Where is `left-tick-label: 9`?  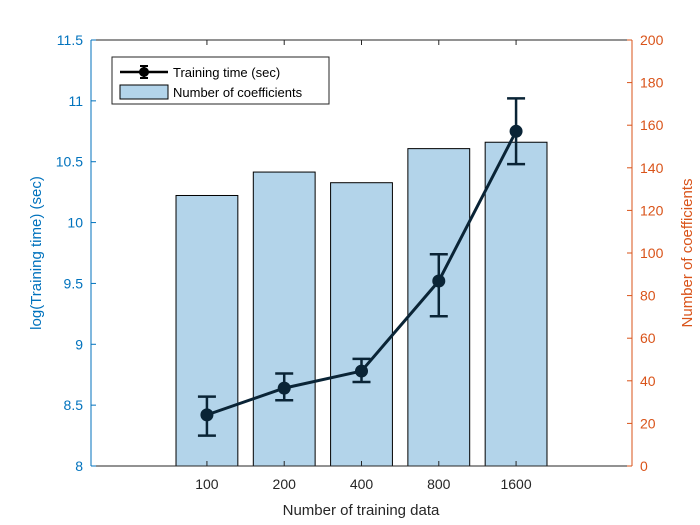
left-tick-label: 9 is located at coordinates (79, 344).